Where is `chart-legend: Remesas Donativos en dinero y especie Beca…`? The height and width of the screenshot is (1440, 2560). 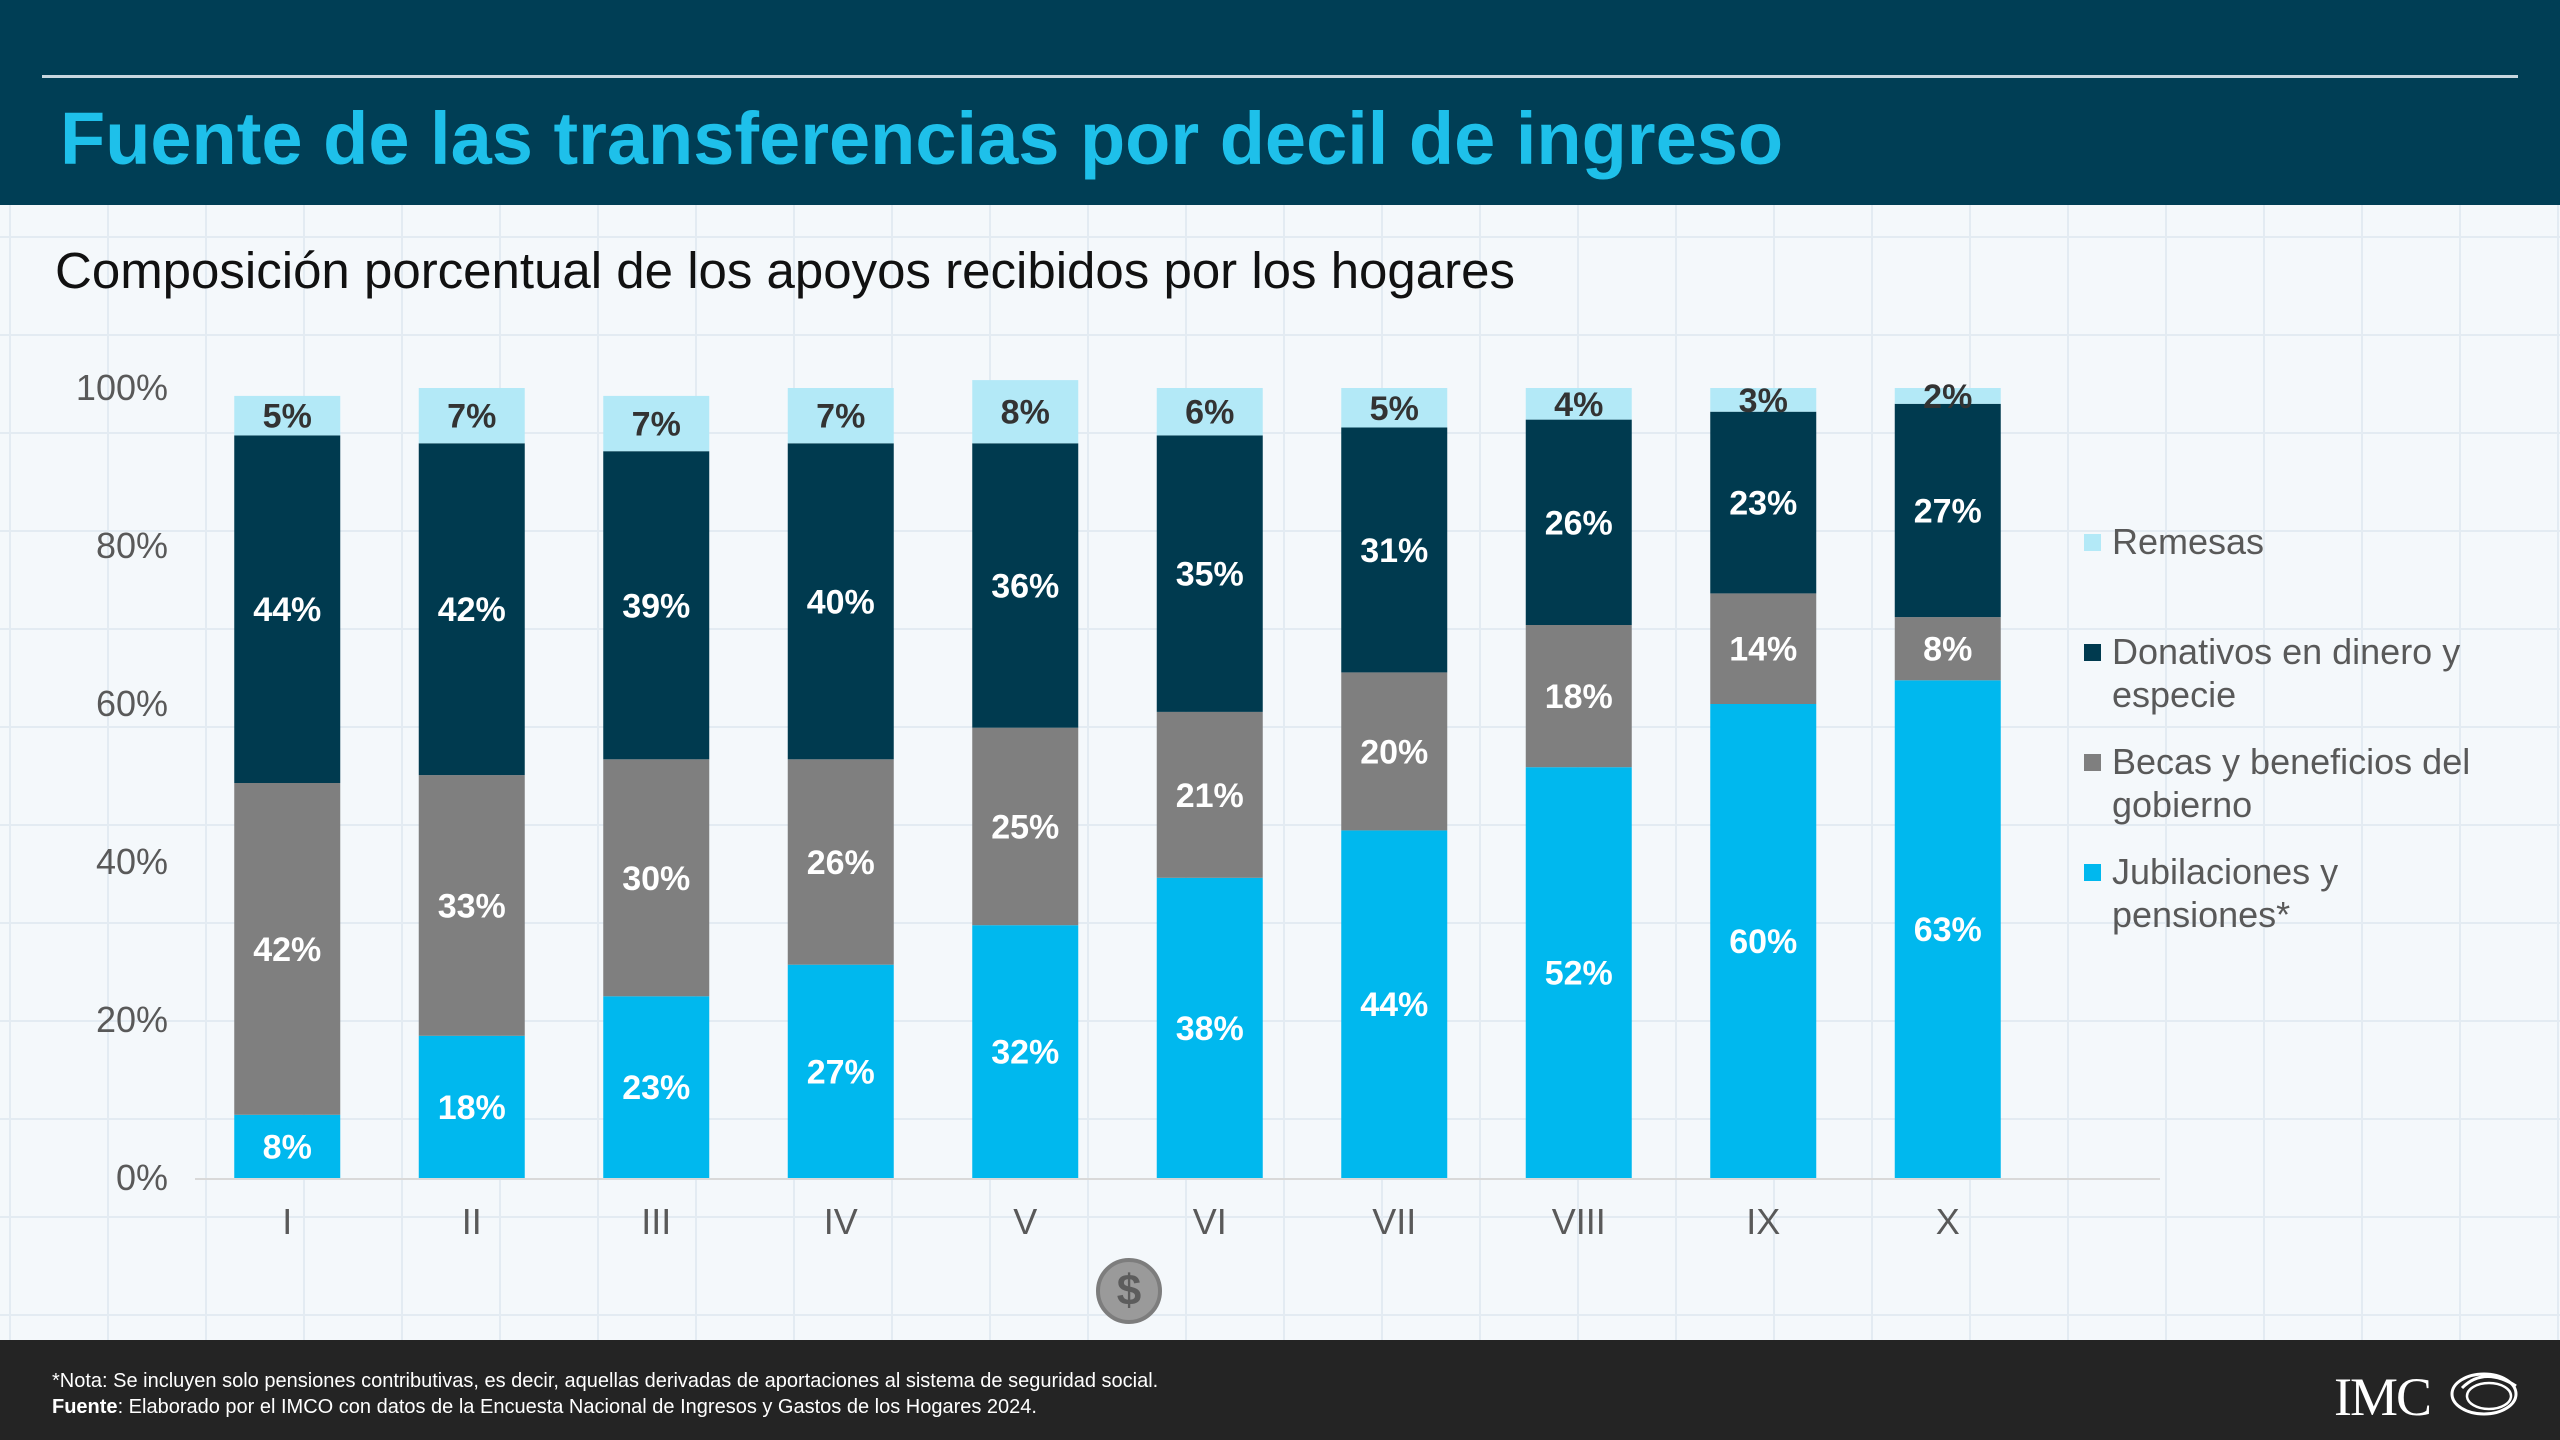
chart-legend: Remesas Donativos en dinero y especie Beca… is located at coordinates (2297, 740).